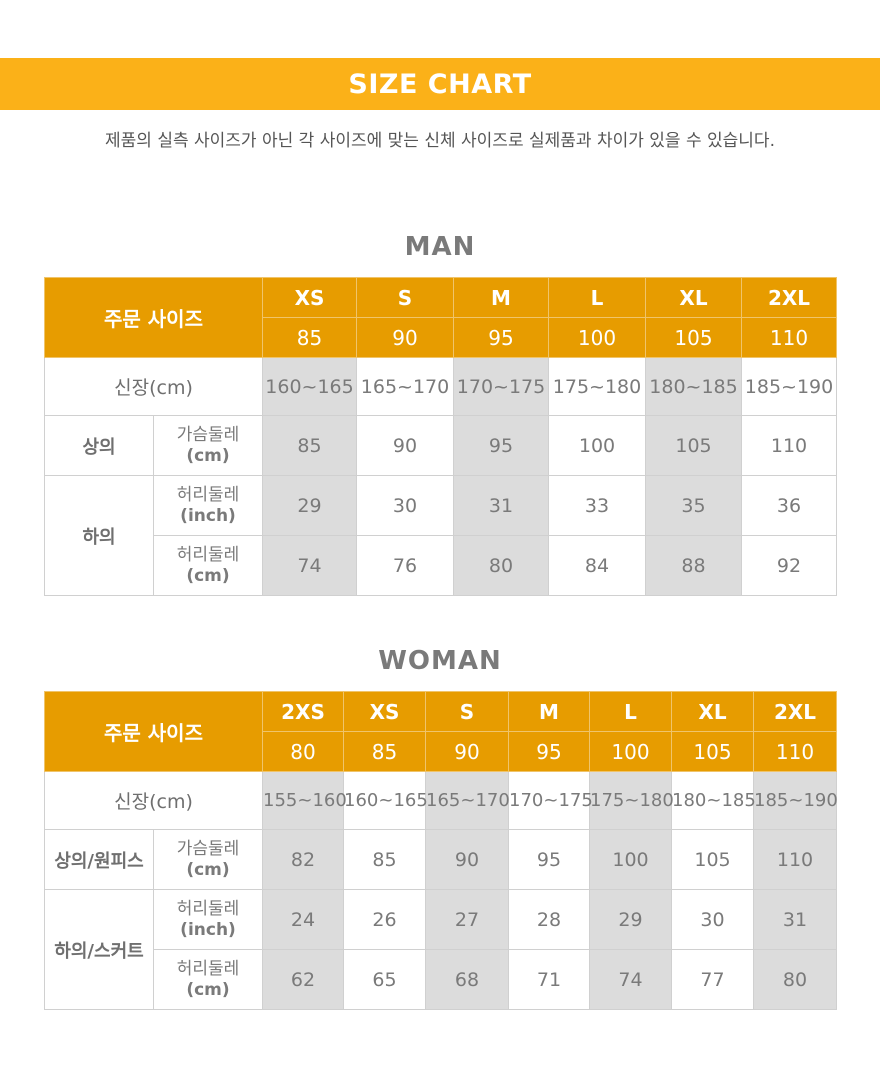 Image resolution: width=880 pixels, height=1083 pixels. Describe the element at coordinates (153, 800) in the screenshot. I see `woman-height-label: 신장(cm)` at that location.